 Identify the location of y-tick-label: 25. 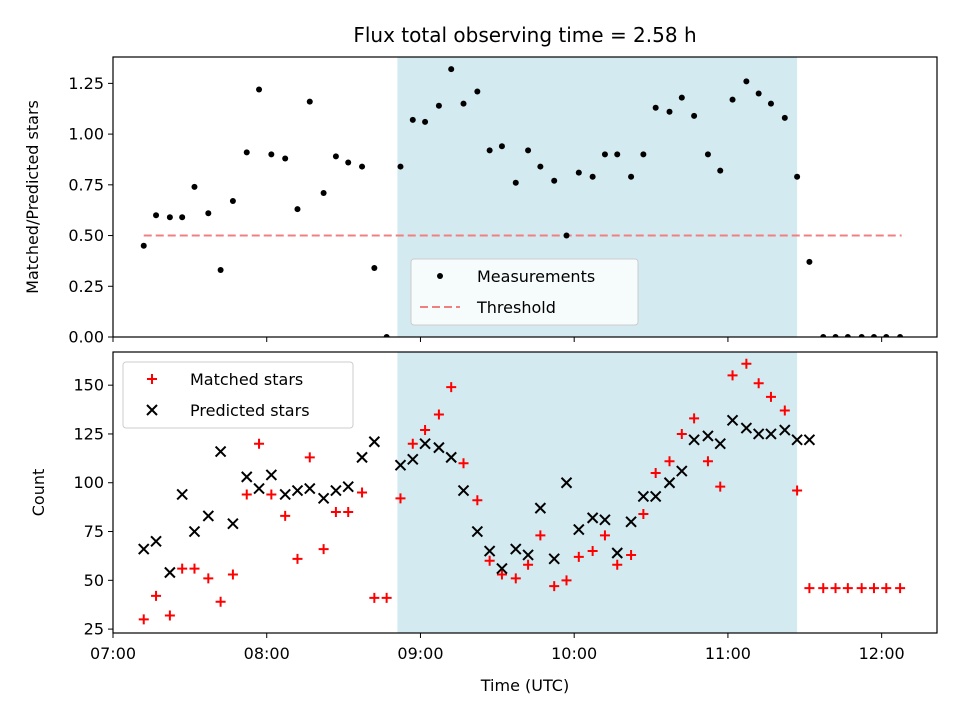
(94, 629).